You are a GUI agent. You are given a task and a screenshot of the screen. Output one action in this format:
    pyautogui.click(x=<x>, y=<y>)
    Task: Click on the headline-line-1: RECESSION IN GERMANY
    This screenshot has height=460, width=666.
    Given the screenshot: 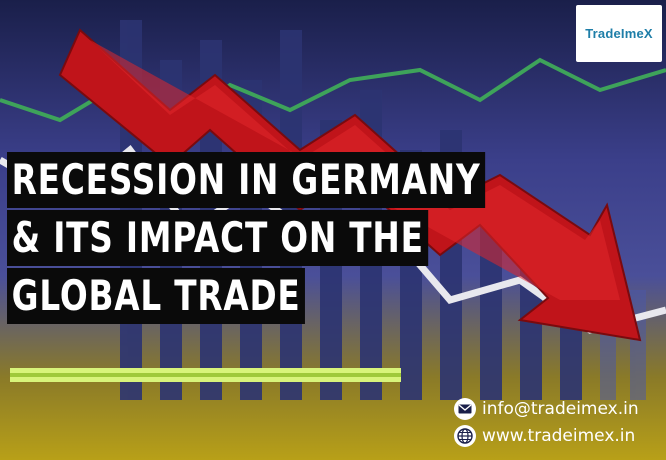 What is the action you would take?
    pyautogui.click(x=246, y=180)
    